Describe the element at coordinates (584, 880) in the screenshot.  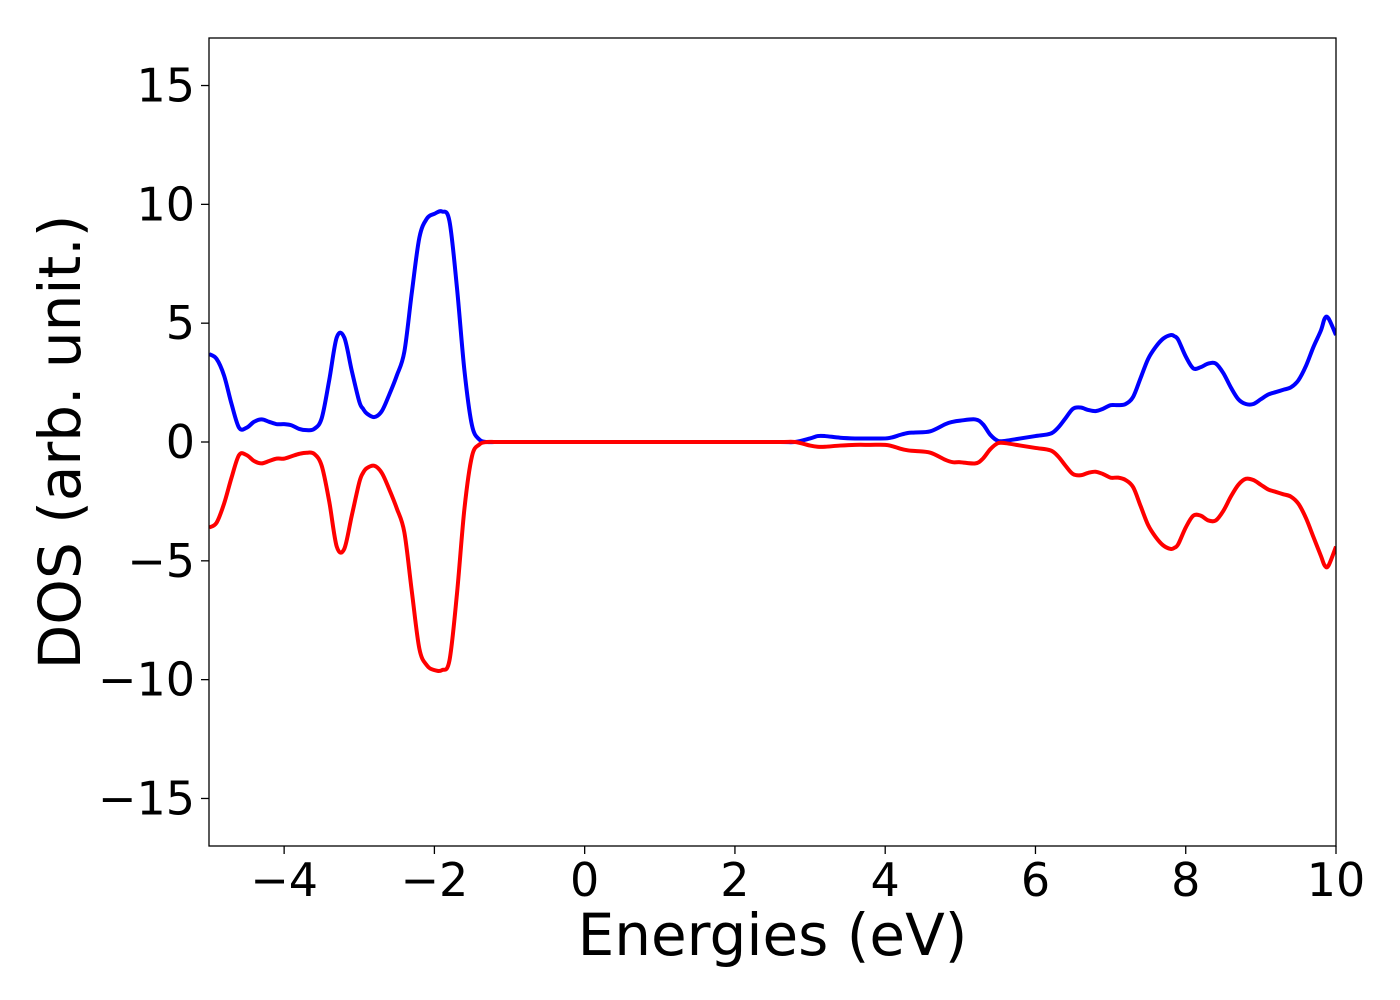
I see `x-tick-label: 0` at that location.